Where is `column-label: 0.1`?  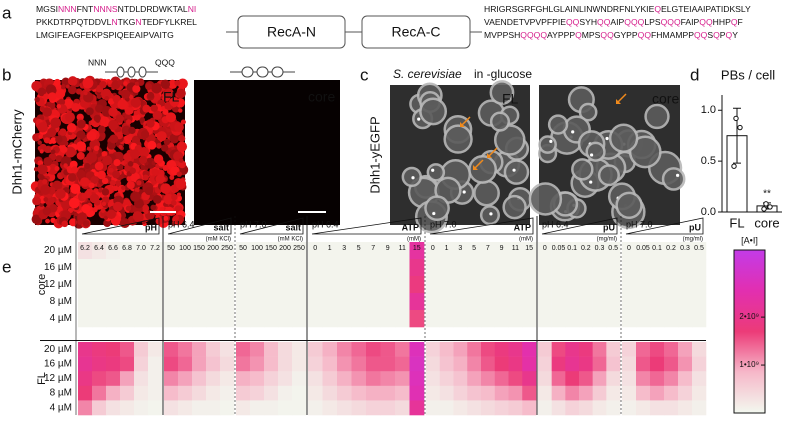
column-label: 0.1 is located at coordinates (572, 248).